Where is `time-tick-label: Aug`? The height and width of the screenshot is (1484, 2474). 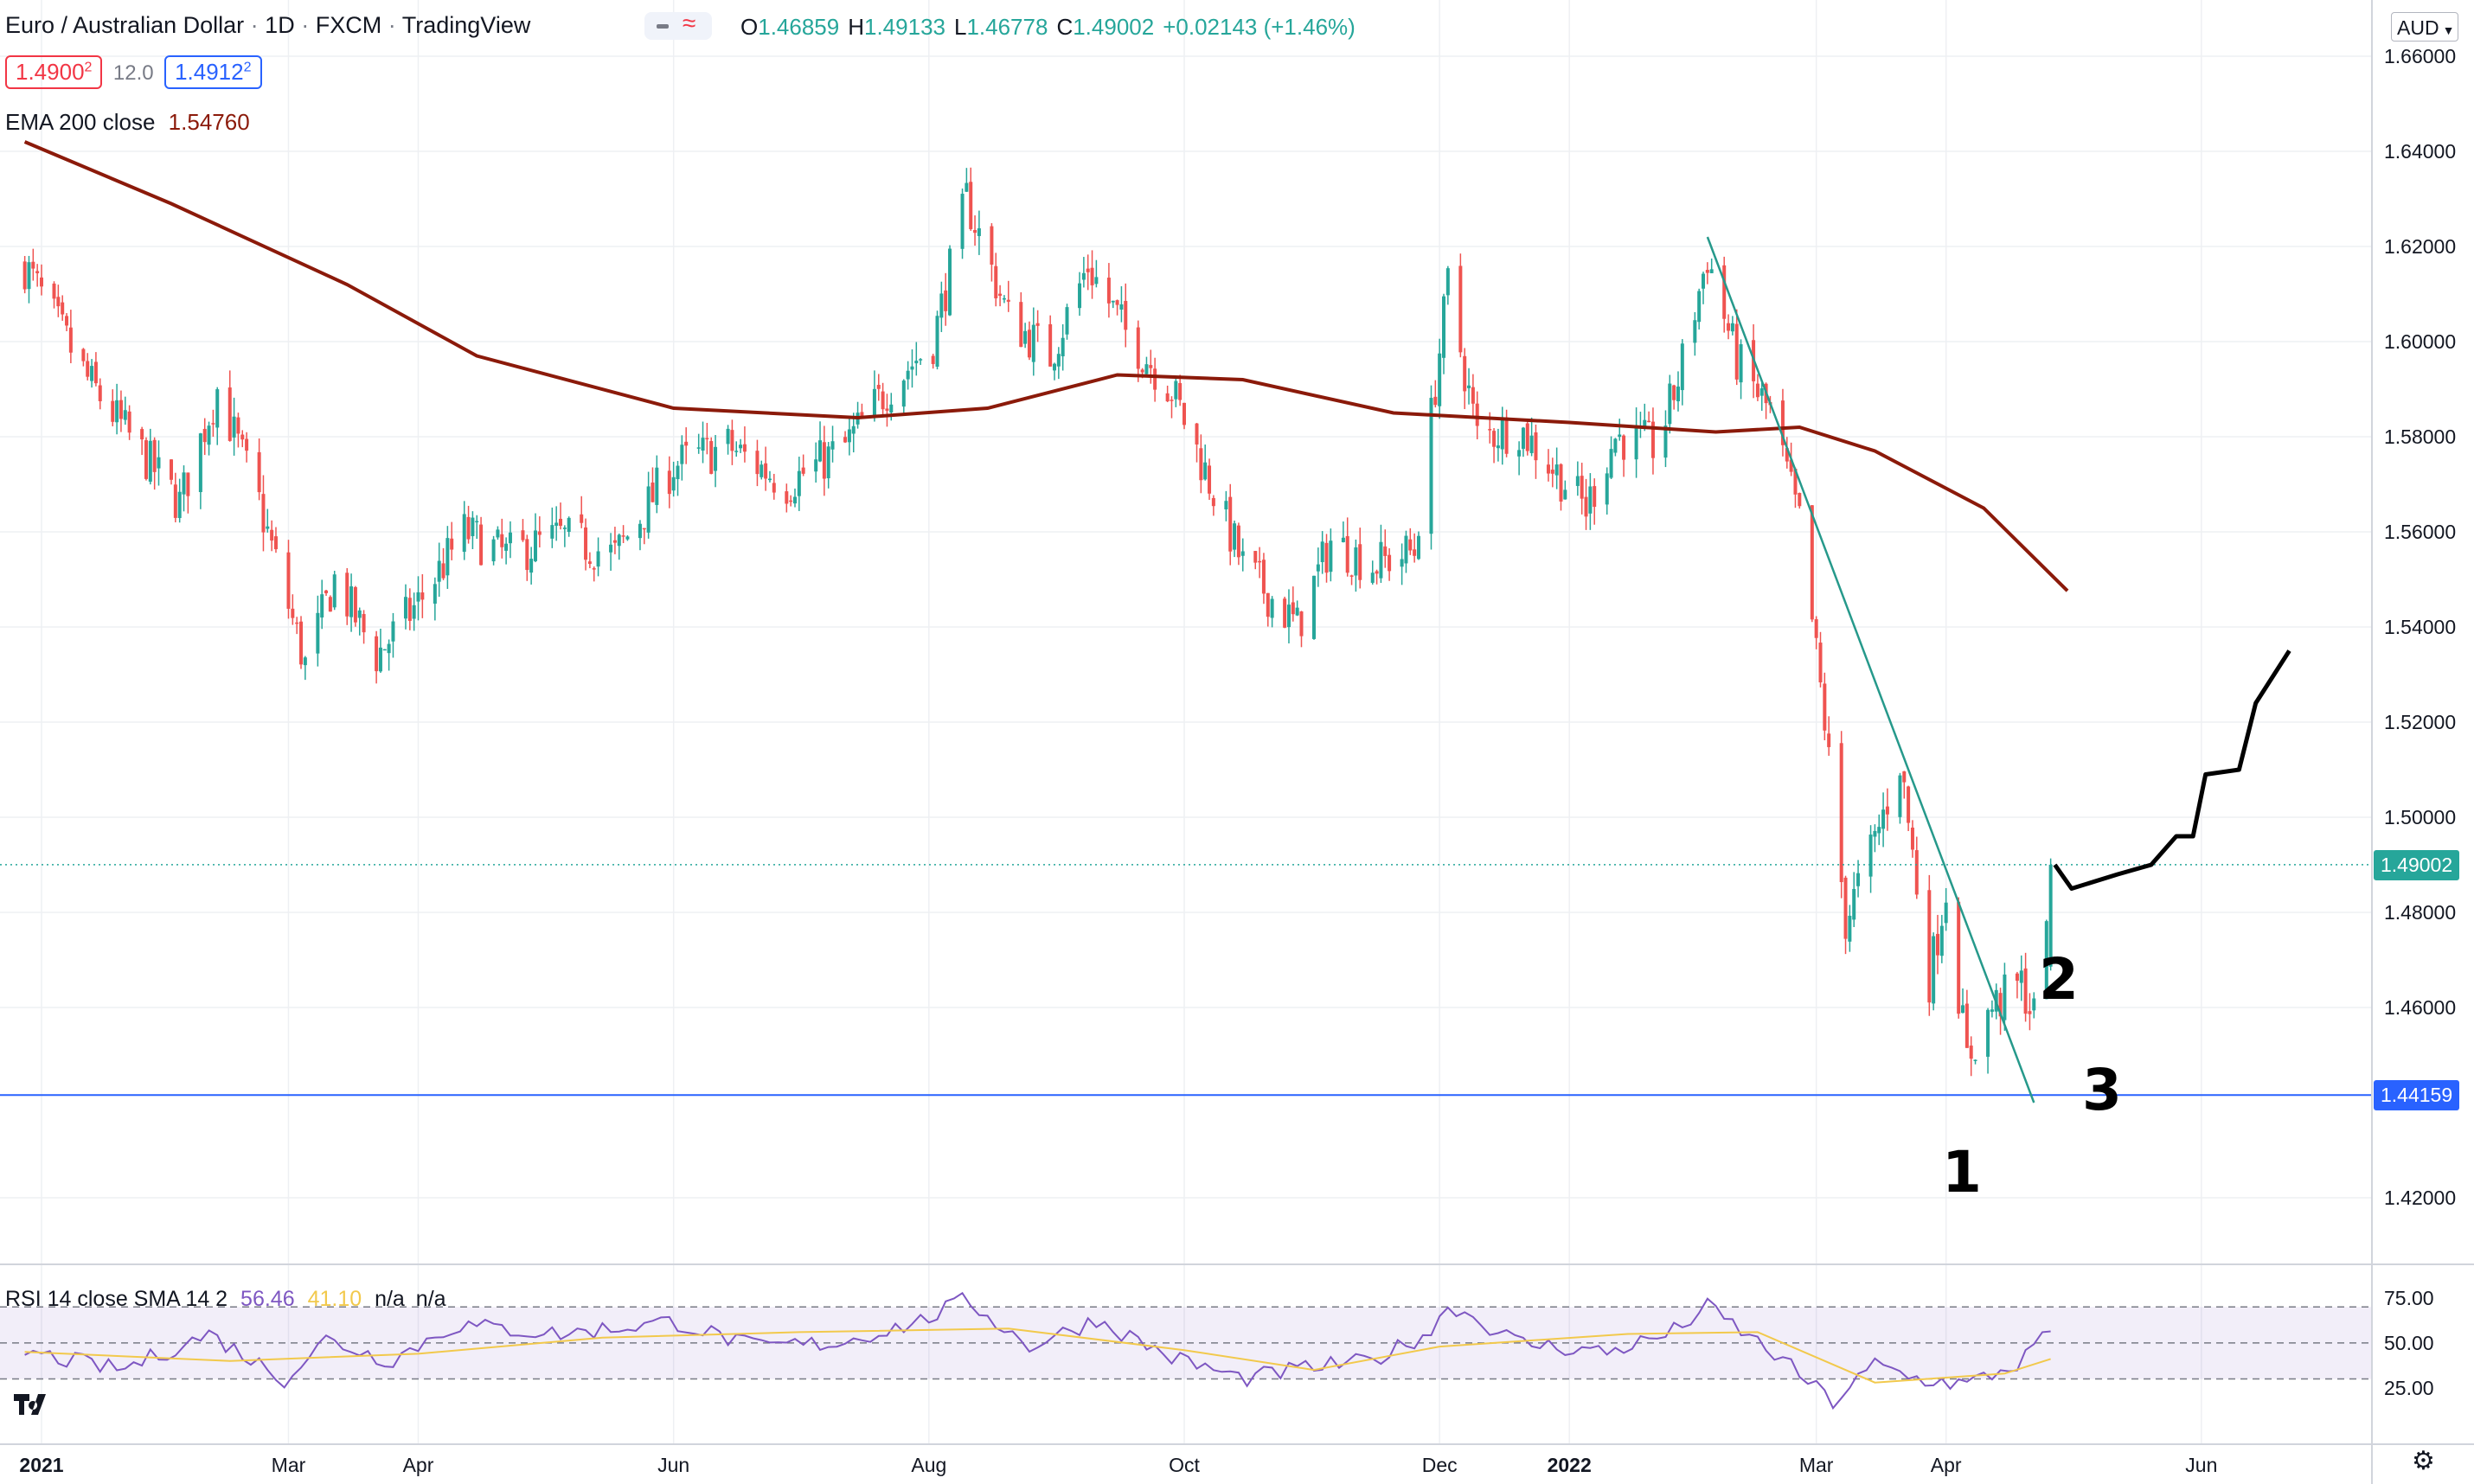
time-tick-label: Aug is located at coordinates (928, 1465).